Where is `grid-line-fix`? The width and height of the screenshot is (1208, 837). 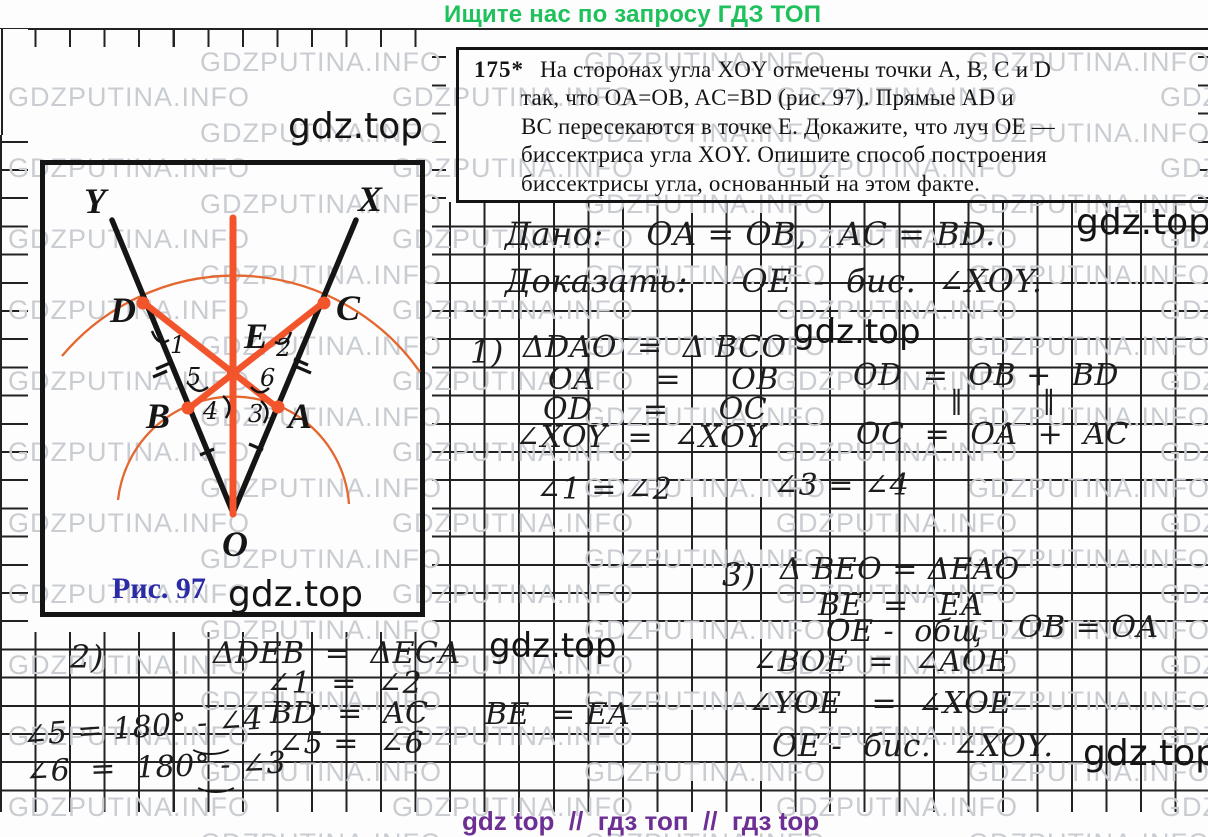
grid-line-fix is located at coordinates (2, 82).